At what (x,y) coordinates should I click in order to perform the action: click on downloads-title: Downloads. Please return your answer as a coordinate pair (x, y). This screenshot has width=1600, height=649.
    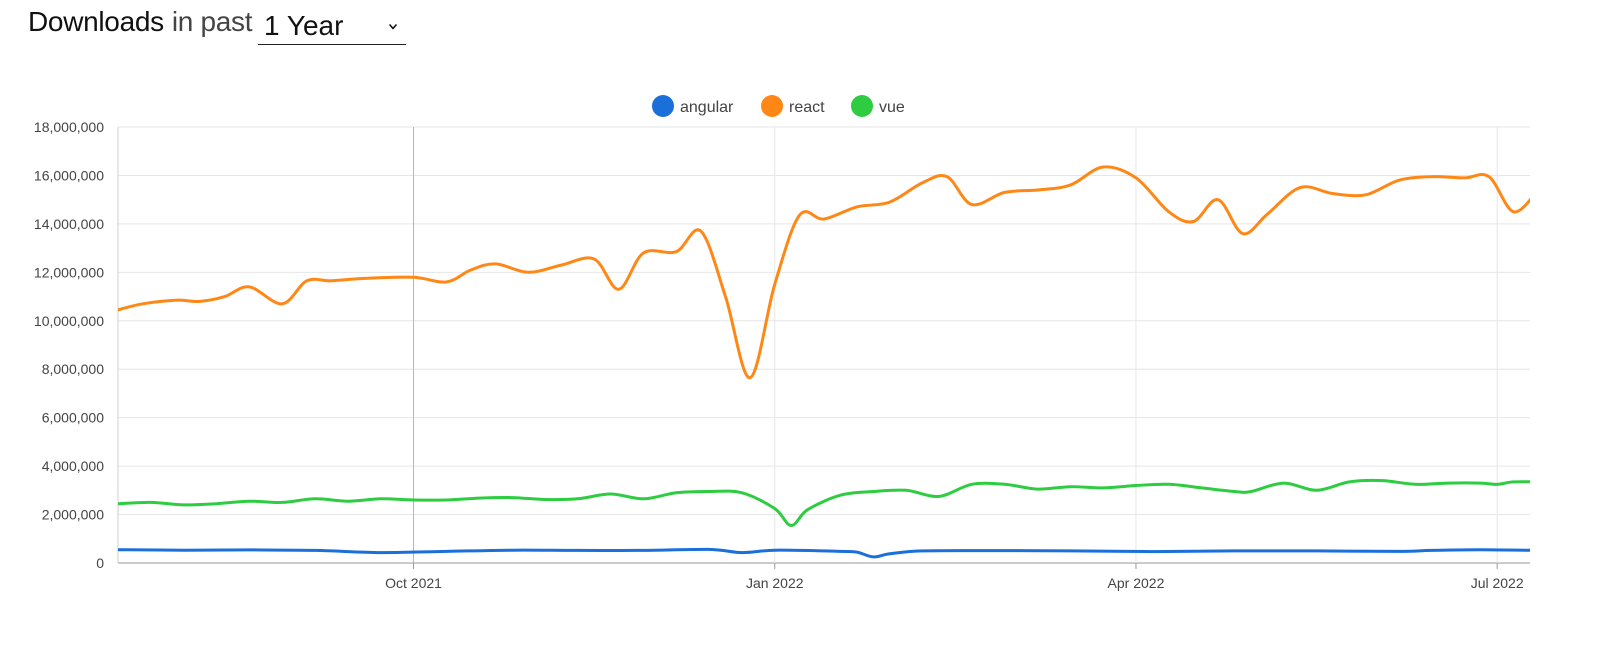
    Looking at the image, I should click on (96, 21).